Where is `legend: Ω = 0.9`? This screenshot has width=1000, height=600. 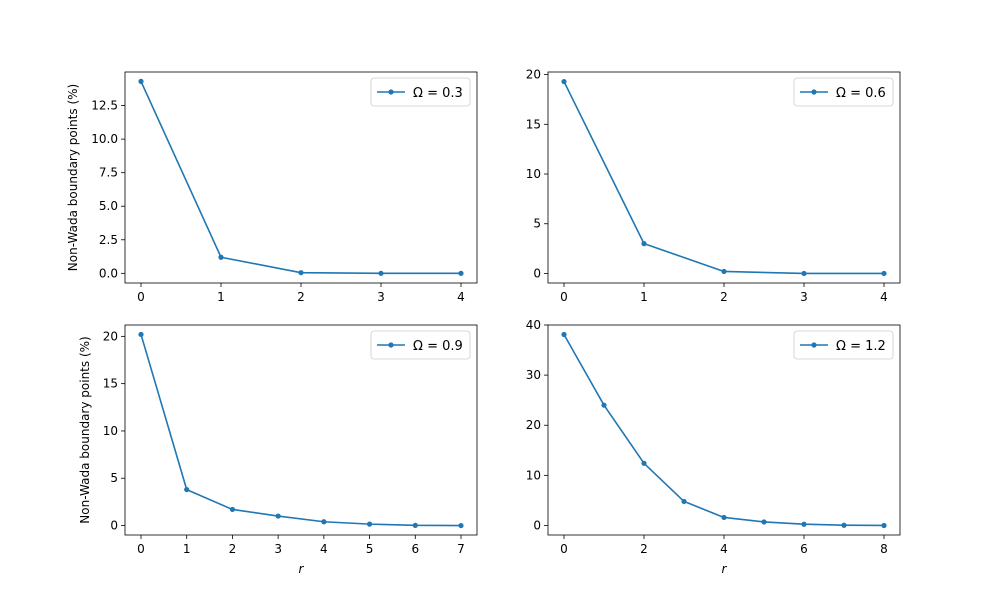 legend: Ω = 0.9 is located at coordinates (420, 345).